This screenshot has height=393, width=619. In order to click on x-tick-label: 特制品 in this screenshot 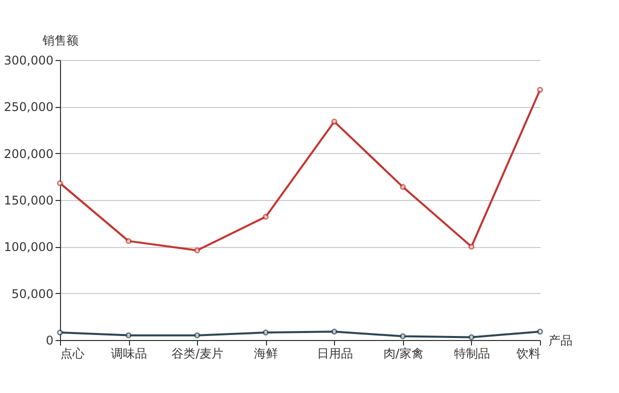, I will do `click(472, 353)`.